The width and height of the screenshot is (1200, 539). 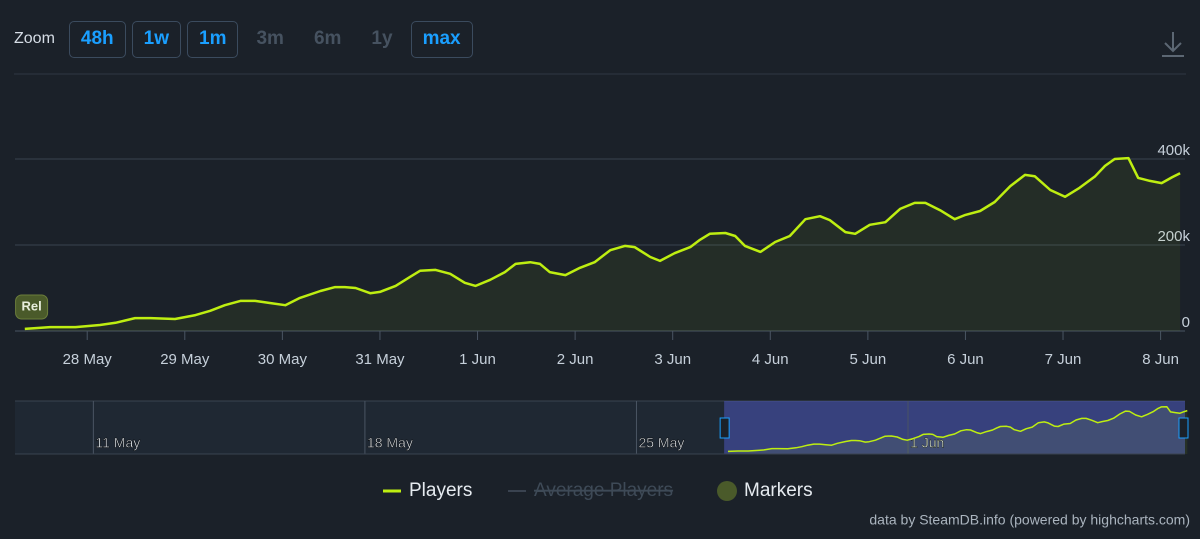 What do you see at coordinates (1063, 359) in the screenshot?
I see `x-tick-label: 7 Jun` at bounding box center [1063, 359].